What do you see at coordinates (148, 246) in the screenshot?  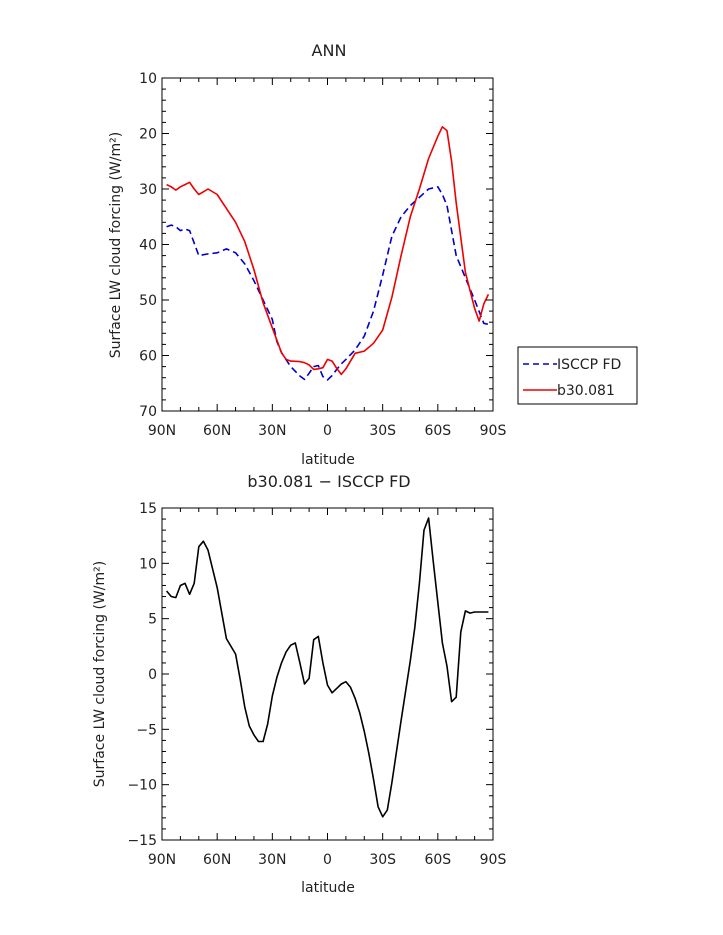 I see `y-tick-label: 40` at bounding box center [148, 246].